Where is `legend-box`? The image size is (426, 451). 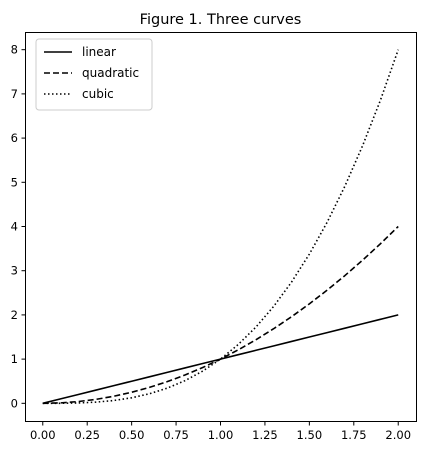
legend-box is located at coordinates (94, 74).